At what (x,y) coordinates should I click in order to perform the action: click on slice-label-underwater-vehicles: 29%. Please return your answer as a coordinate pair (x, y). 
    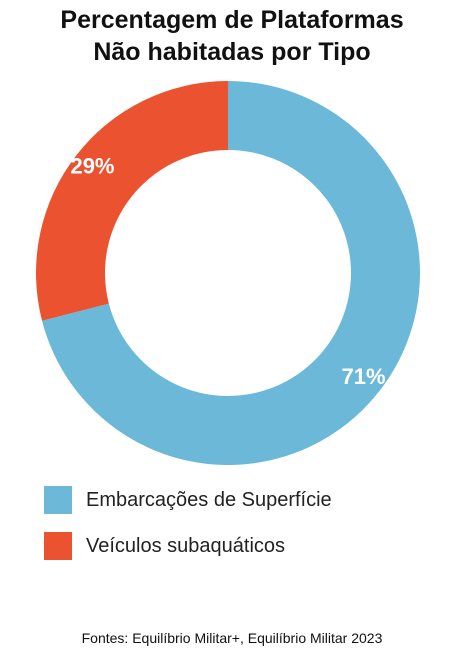
    Looking at the image, I should click on (92, 166).